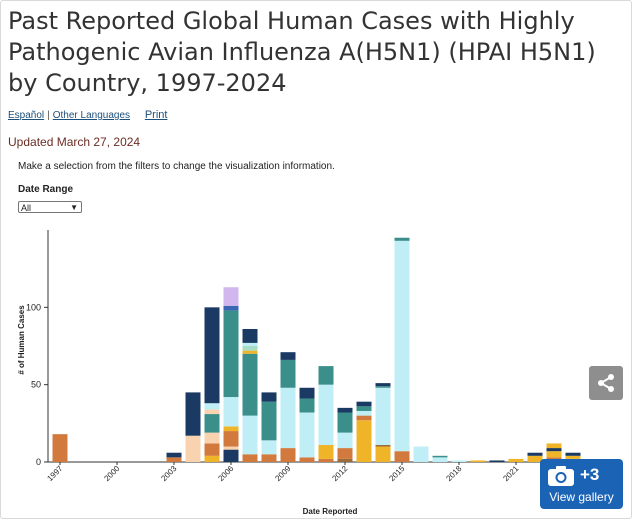 The height and width of the screenshot is (519, 632). I want to click on bar-segment-2020, so click(497, 461).